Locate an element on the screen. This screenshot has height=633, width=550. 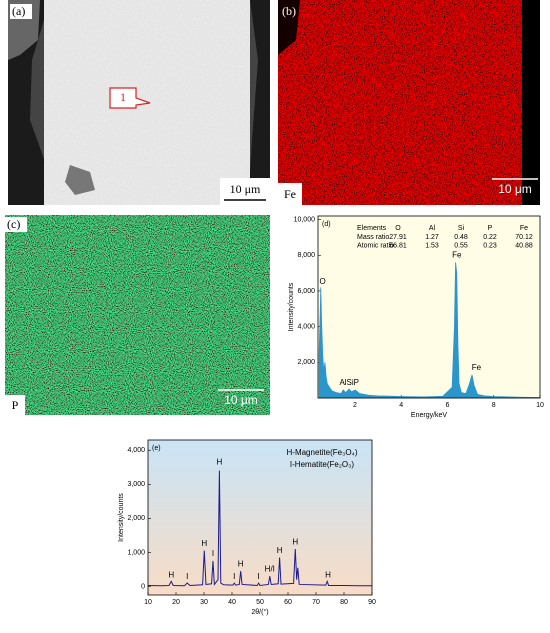
element-label: P is located at coordinates (15, 405).